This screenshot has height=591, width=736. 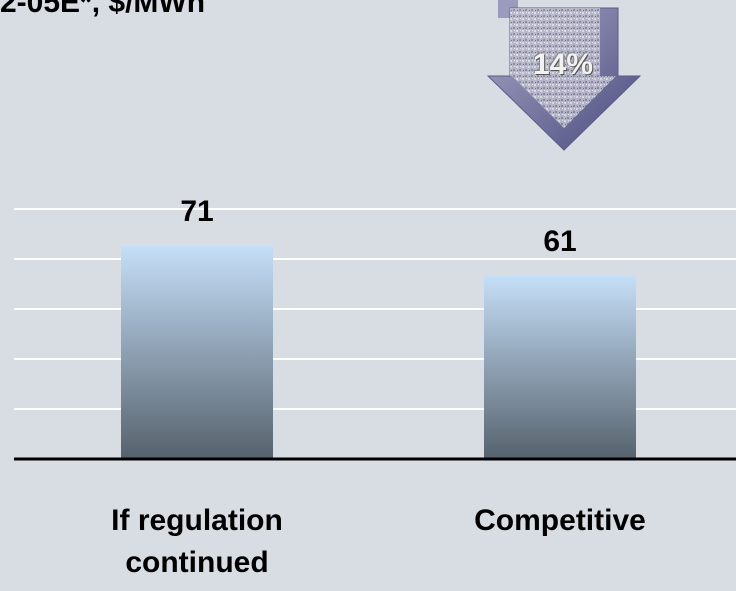 What do you see at coordinates (196, 211) in the screenshot?
I see `data-label: 71` at bounding box center [196, 211].